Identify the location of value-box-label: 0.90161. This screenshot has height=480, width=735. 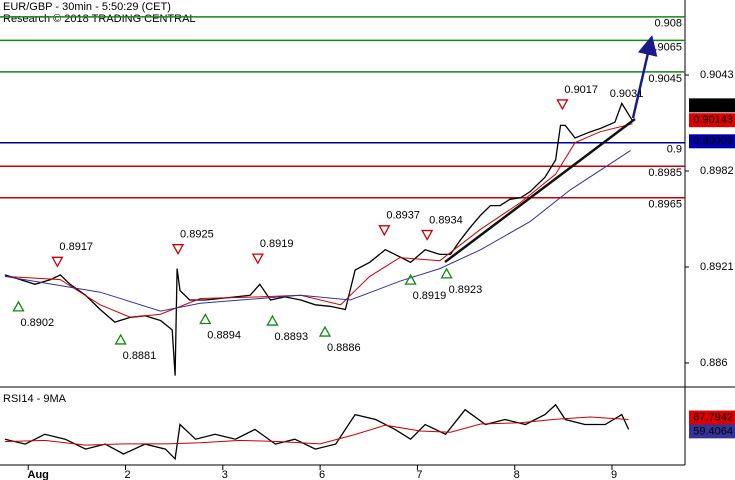
(713, 105).